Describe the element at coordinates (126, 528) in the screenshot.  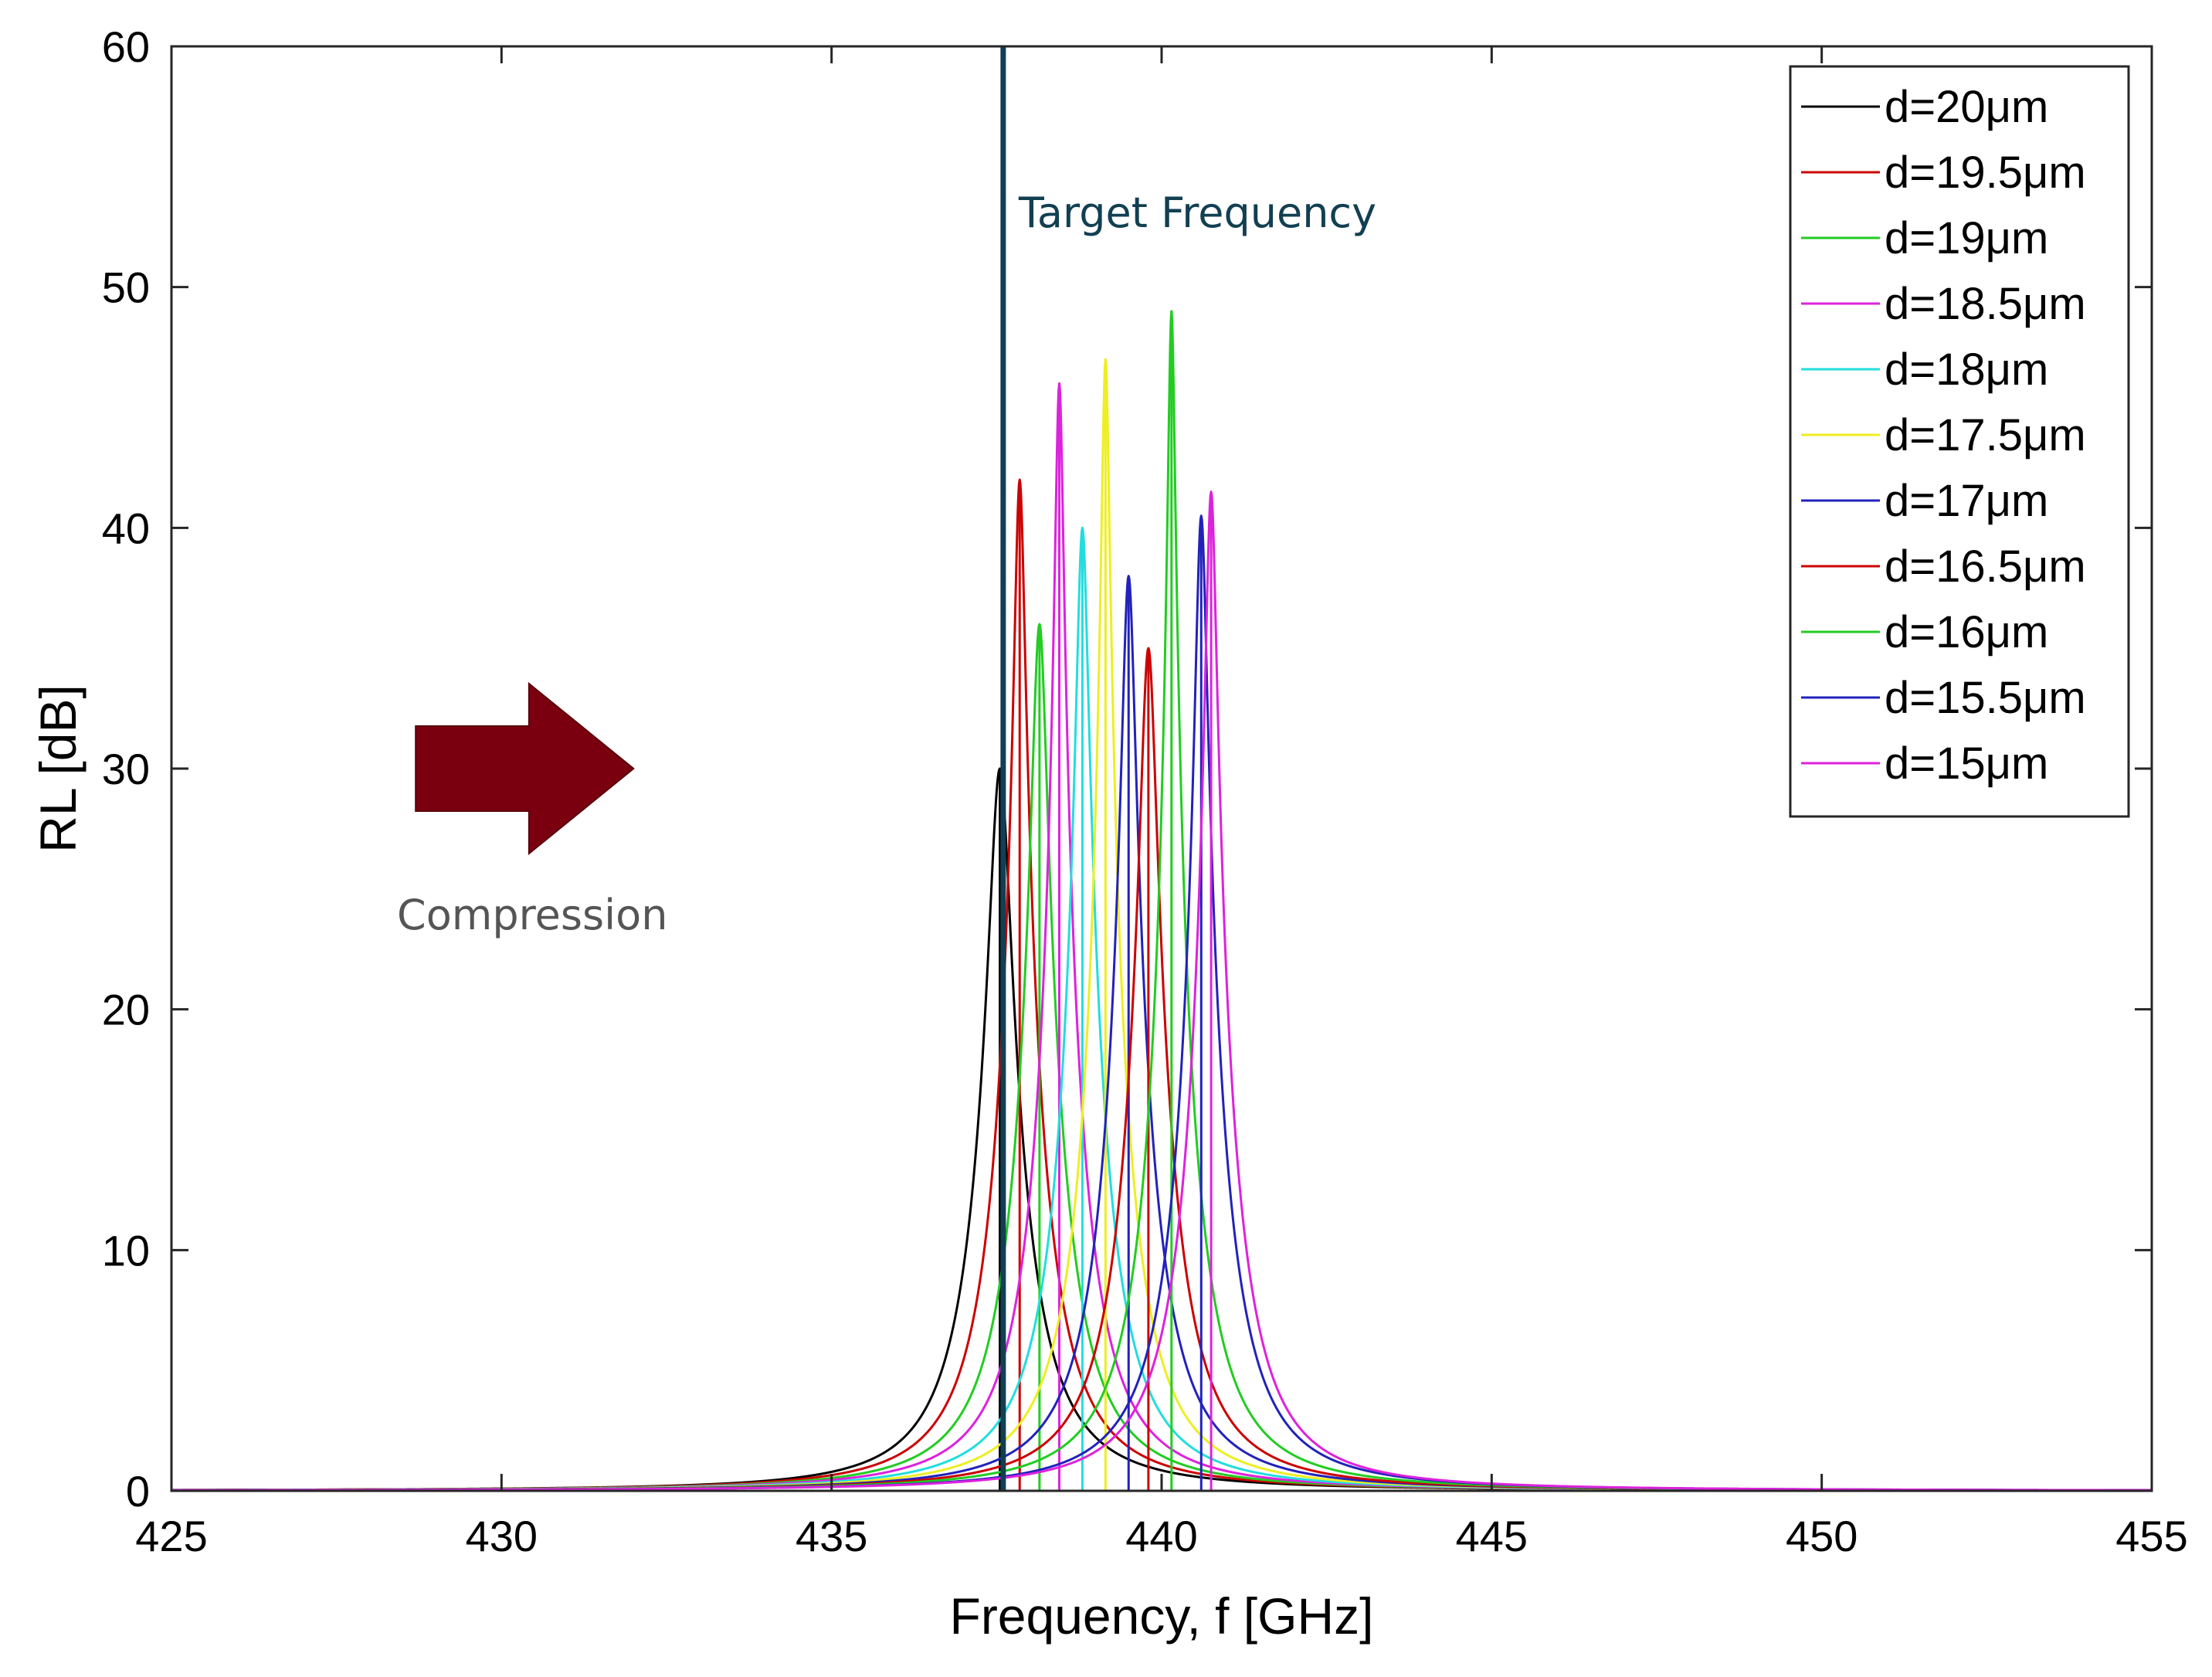
I see `y-tick-label-40: 40` at that location.